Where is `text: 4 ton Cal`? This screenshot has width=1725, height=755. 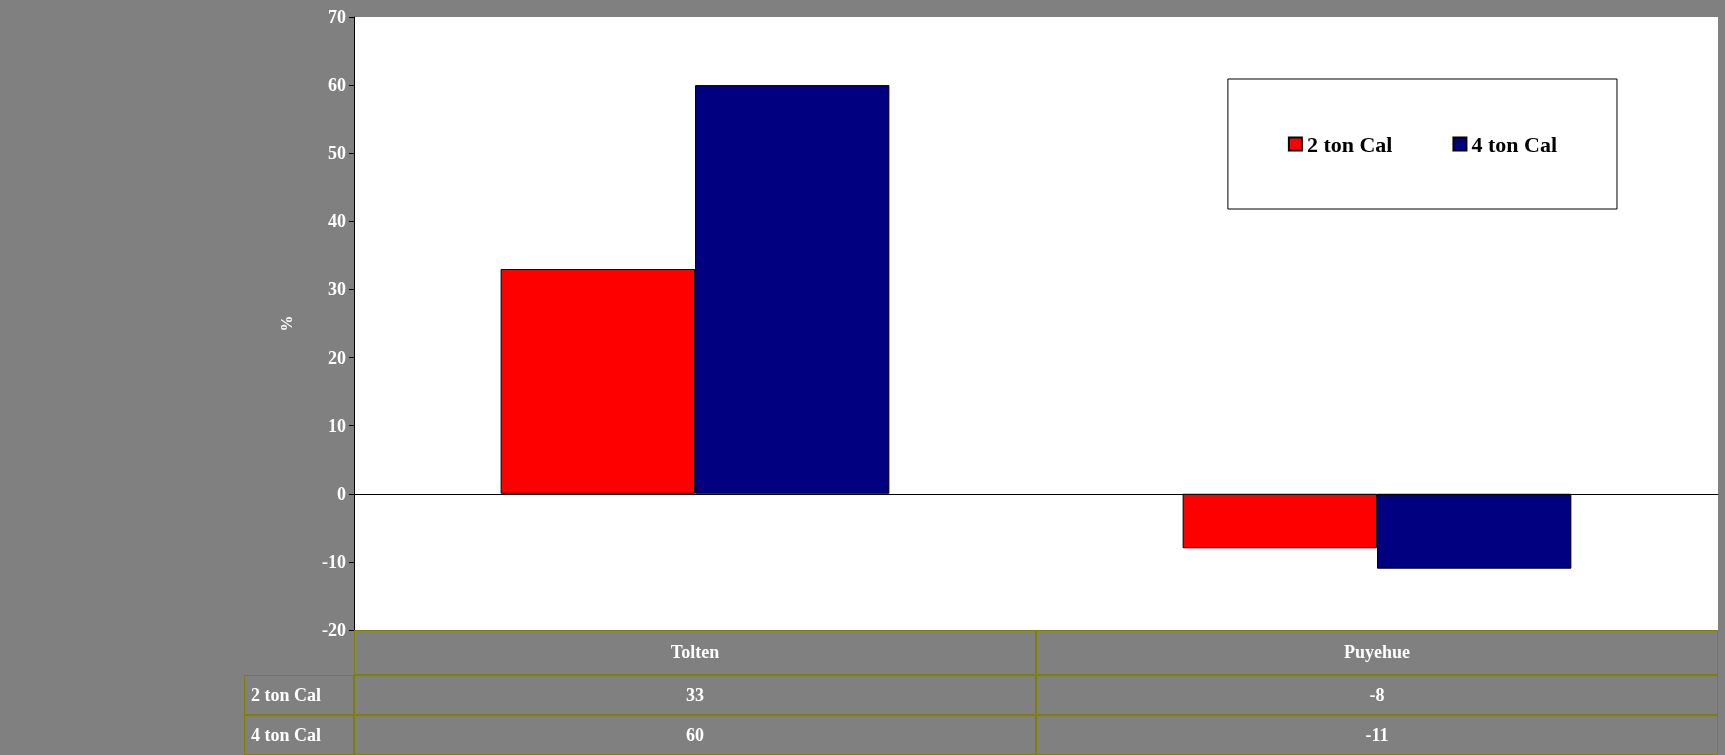
text: 4 ton Cal is located at coordinates (286, 734).